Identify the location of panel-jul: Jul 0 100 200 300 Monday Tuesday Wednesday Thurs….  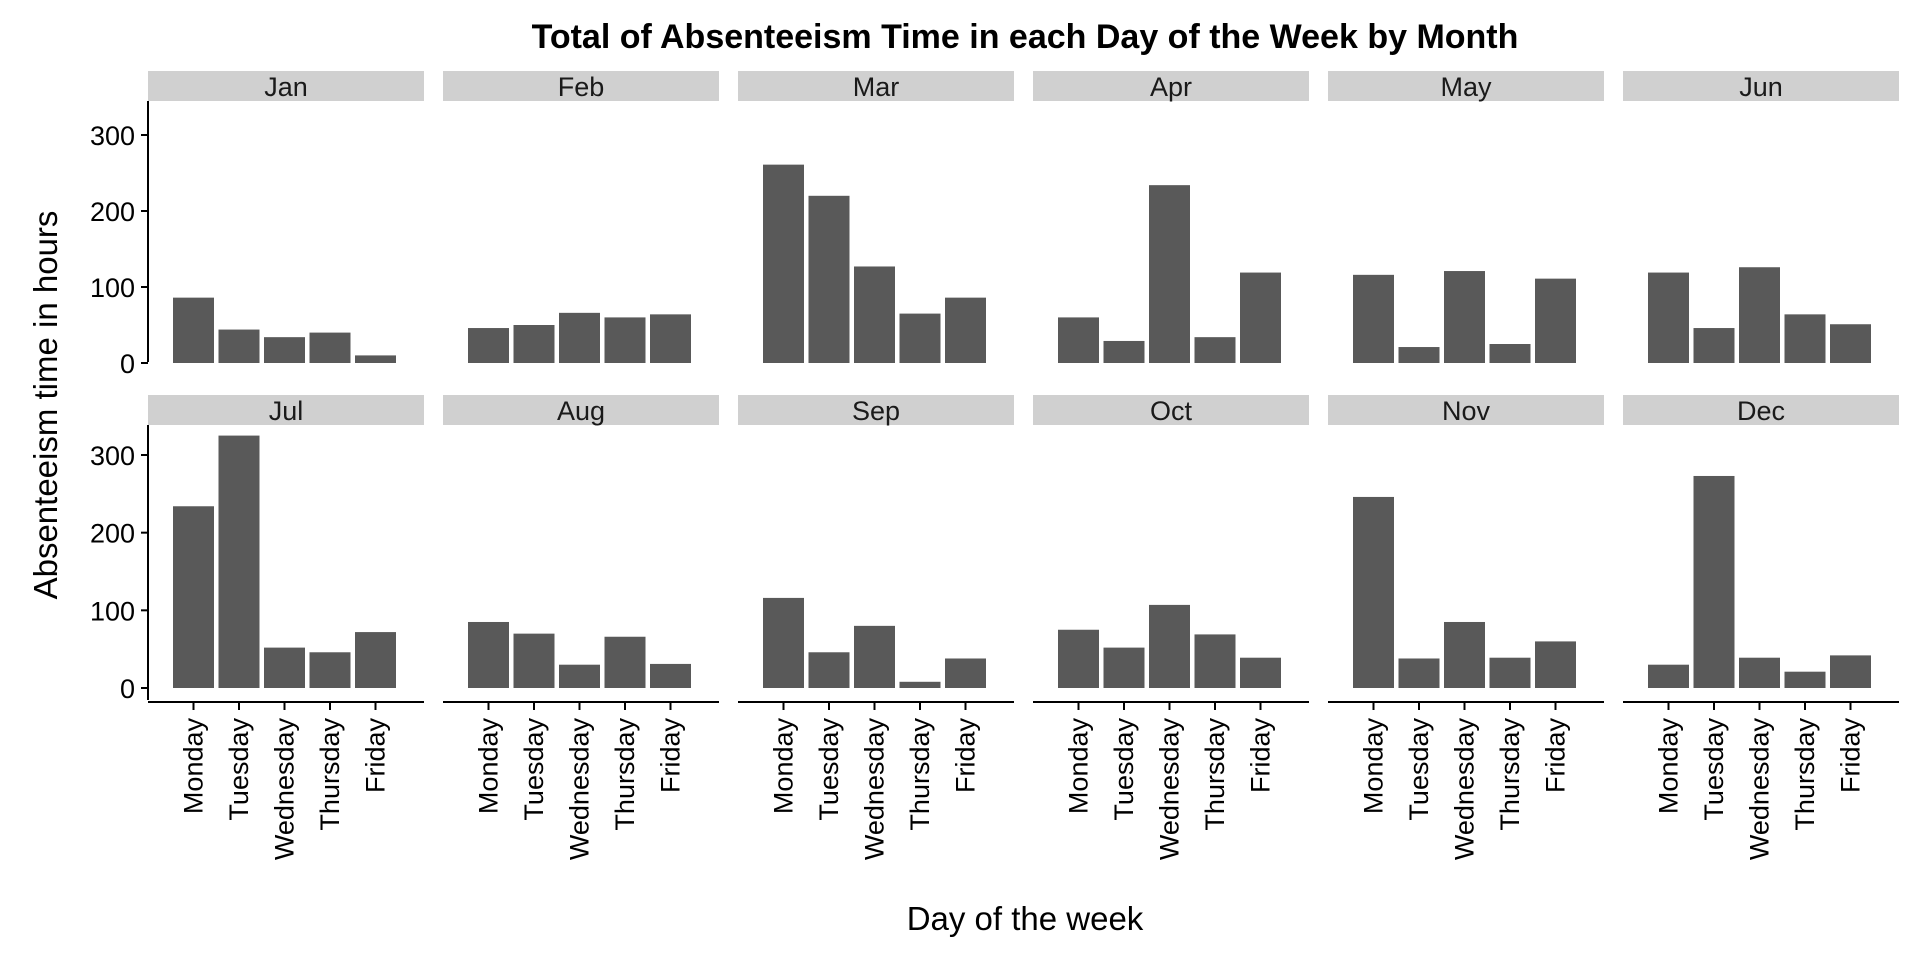
(257, 627).